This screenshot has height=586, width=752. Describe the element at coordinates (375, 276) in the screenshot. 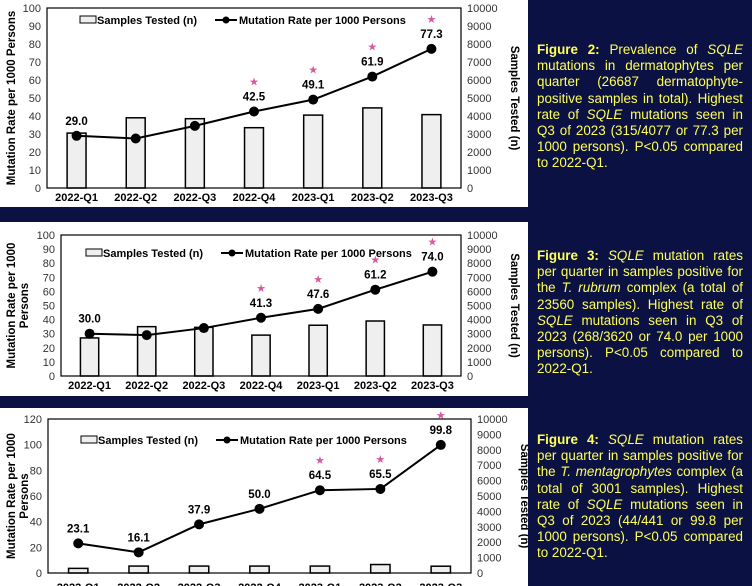

I see `data-label: 61.2` at that location.